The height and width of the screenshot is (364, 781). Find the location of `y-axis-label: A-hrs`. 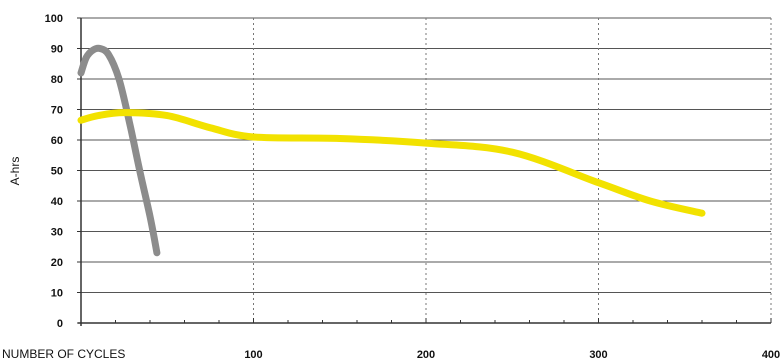

y-axis-label: A-hrs is located at coordinates (15, 171).